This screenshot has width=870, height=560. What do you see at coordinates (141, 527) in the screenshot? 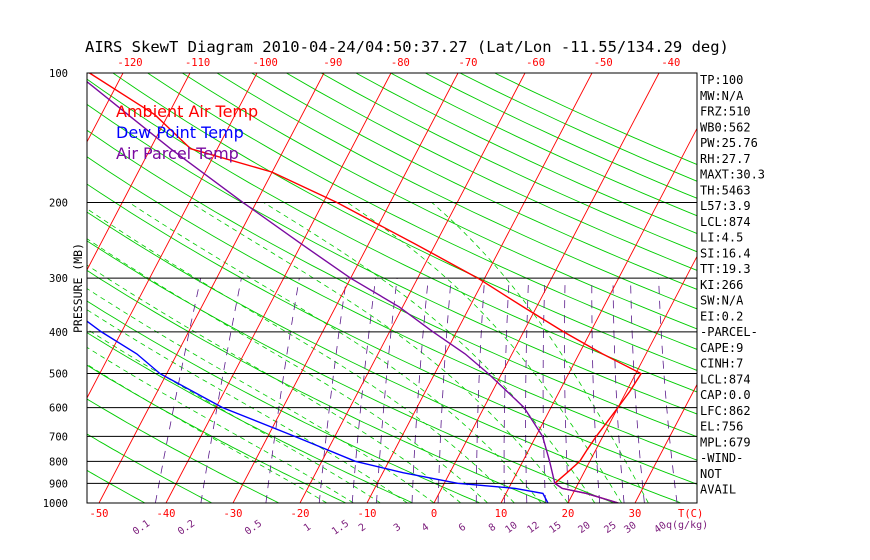
I see `mixing-ratio-tick-label: 0.1` at bounding box center [141, 527].